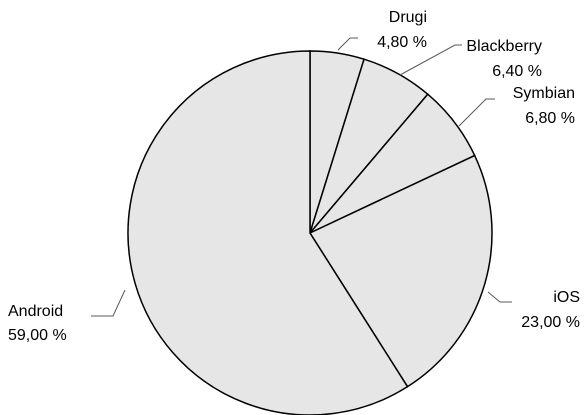 The width and height of the screenshot is (584, 415). What do you see at coordinates (550, 322) in the screenshot?
I see `slice-value-label-ios: 23,00 %` at bounding box center [550, 322].